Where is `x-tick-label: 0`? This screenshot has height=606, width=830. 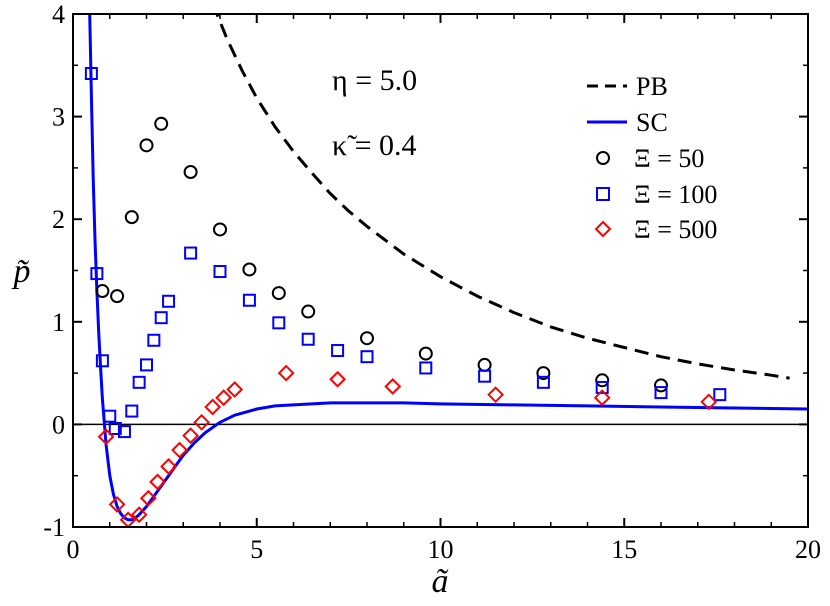
x-tick-label: 0 is located at coordinates (73, 549).